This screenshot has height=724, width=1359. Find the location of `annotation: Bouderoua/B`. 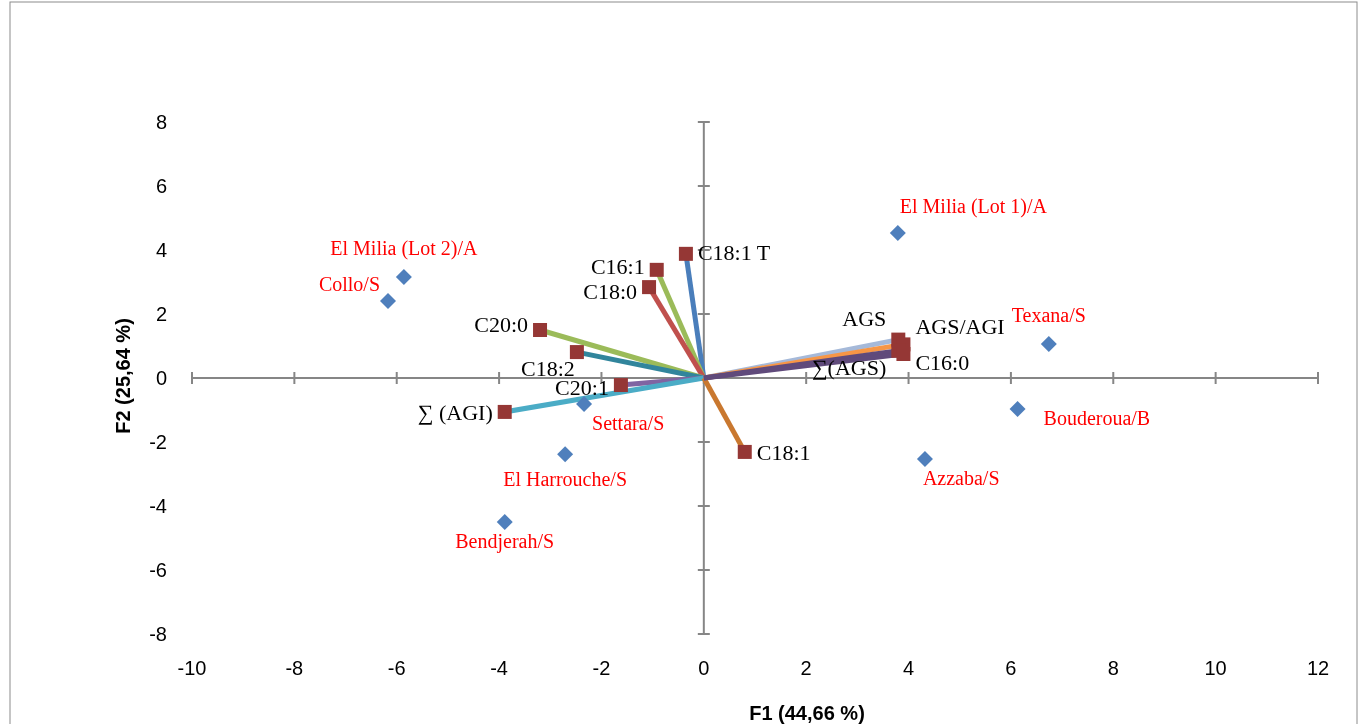

annotation: Bouderoua/B is located at coordinates (1097, 418).